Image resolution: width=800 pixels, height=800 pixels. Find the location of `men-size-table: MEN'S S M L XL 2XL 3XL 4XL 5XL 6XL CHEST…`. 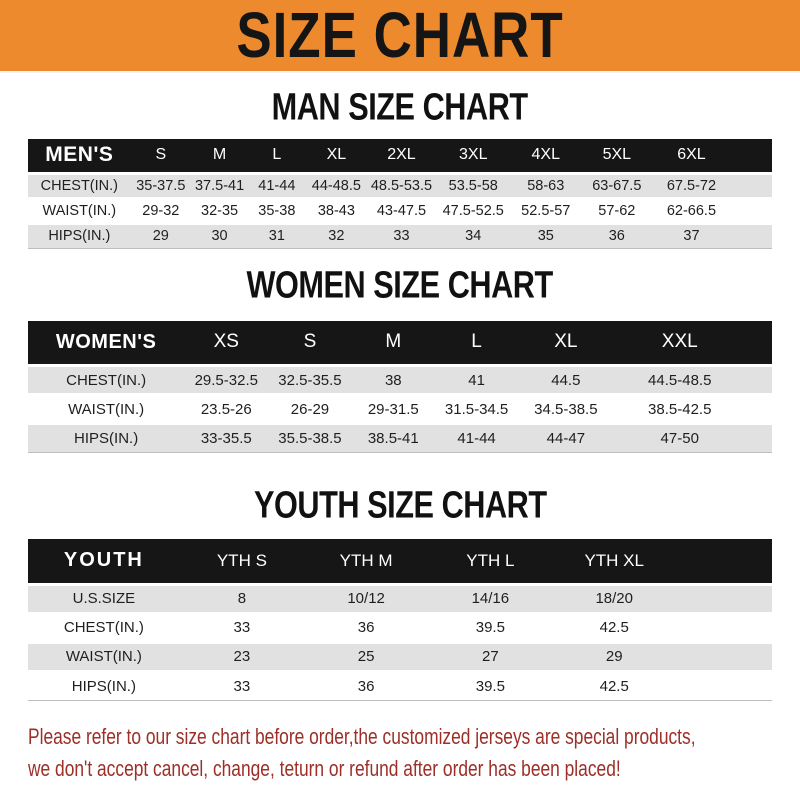

men-size-table: MEN'S S M L XL 2XL 3XL 4XL 5XL 6XL CHEST… is located at coordinates (400, 194).